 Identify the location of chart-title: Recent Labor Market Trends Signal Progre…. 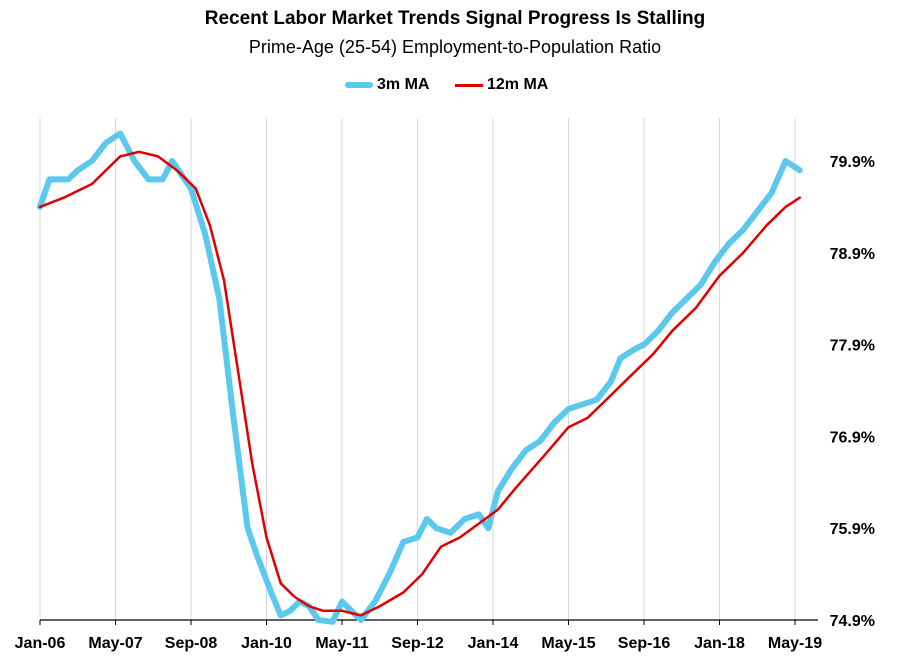
(455, 18).